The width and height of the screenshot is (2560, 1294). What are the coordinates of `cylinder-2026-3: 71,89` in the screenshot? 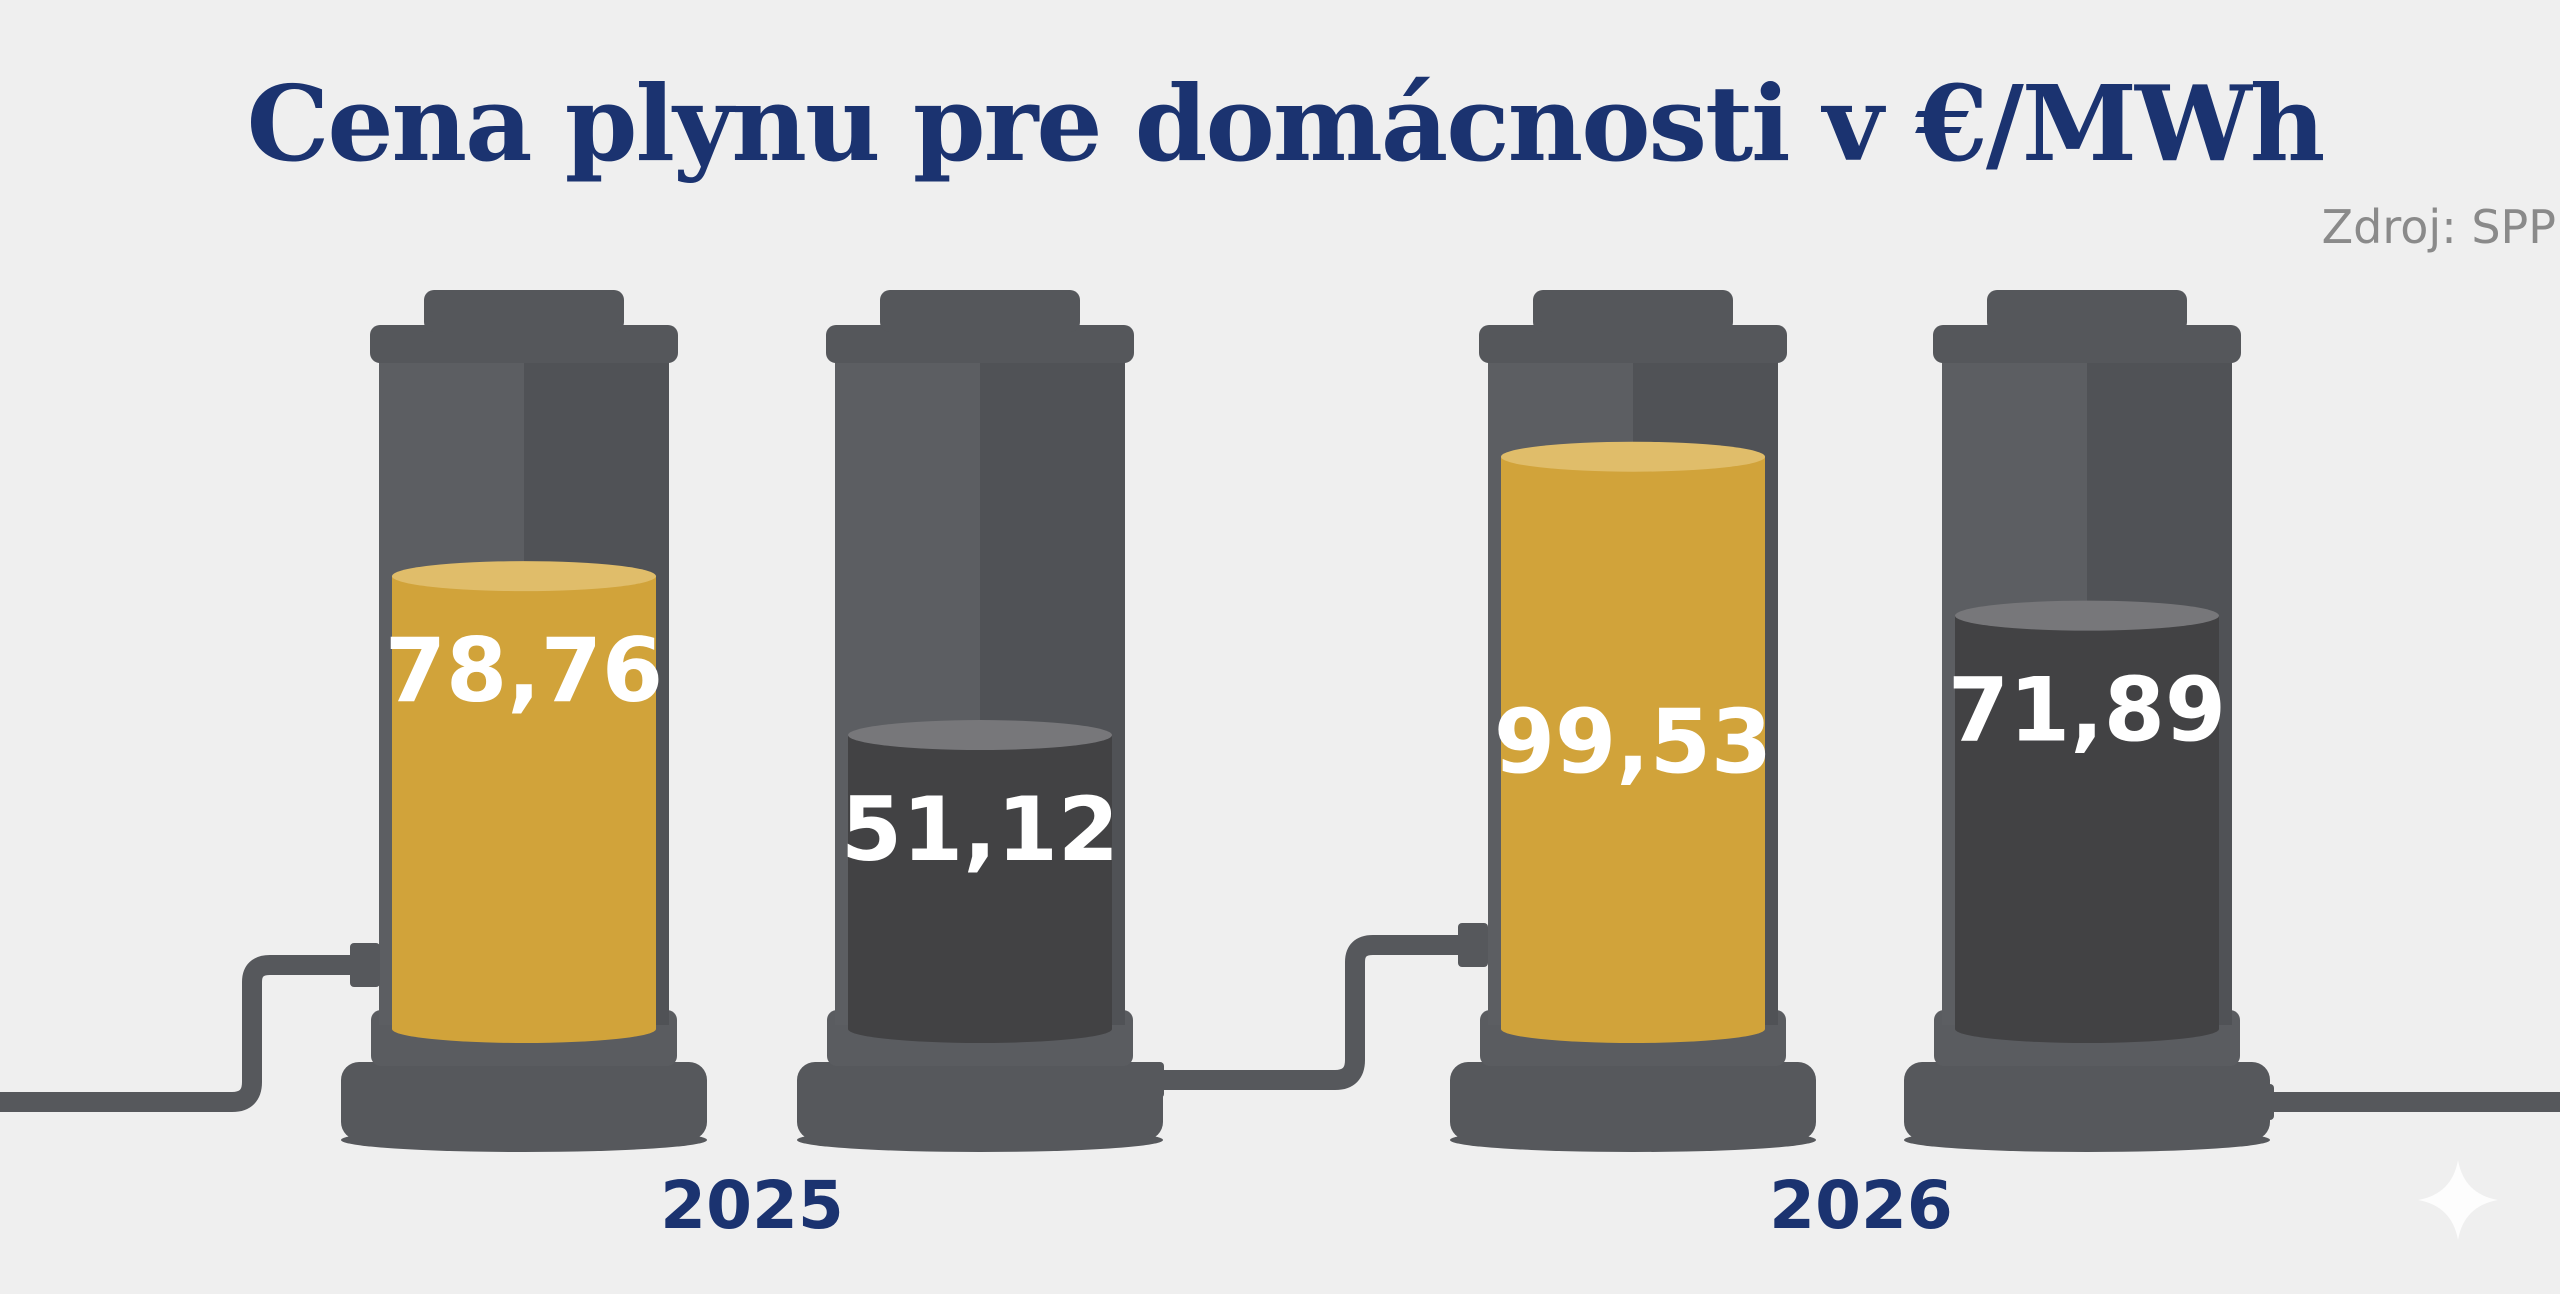 It's located at (2087, 721).